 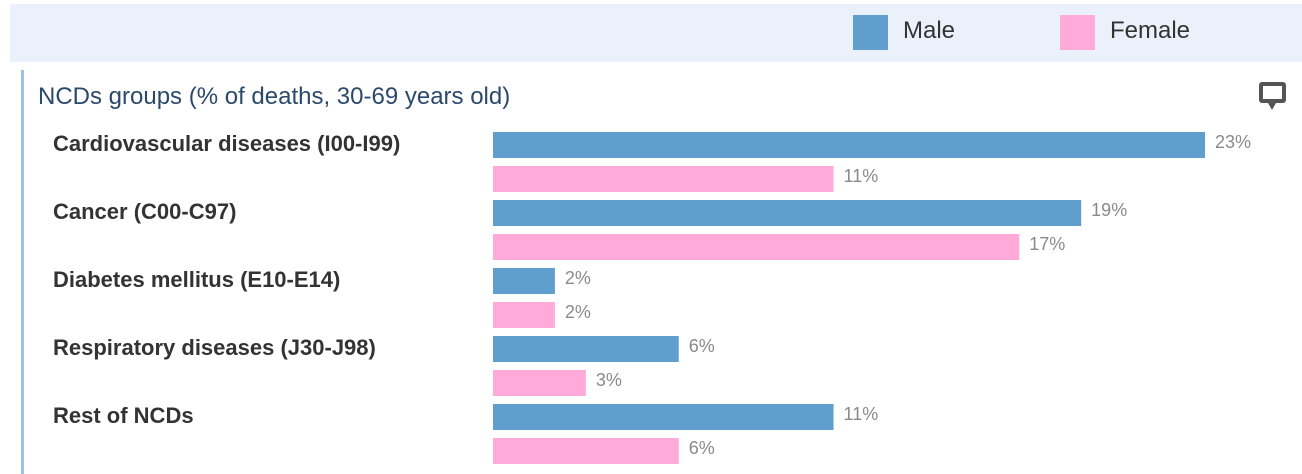 What do you see at coordinates (1150, 30) in the screenshot?
I see `legend-label: Female` at bounding box center [1150, 30].